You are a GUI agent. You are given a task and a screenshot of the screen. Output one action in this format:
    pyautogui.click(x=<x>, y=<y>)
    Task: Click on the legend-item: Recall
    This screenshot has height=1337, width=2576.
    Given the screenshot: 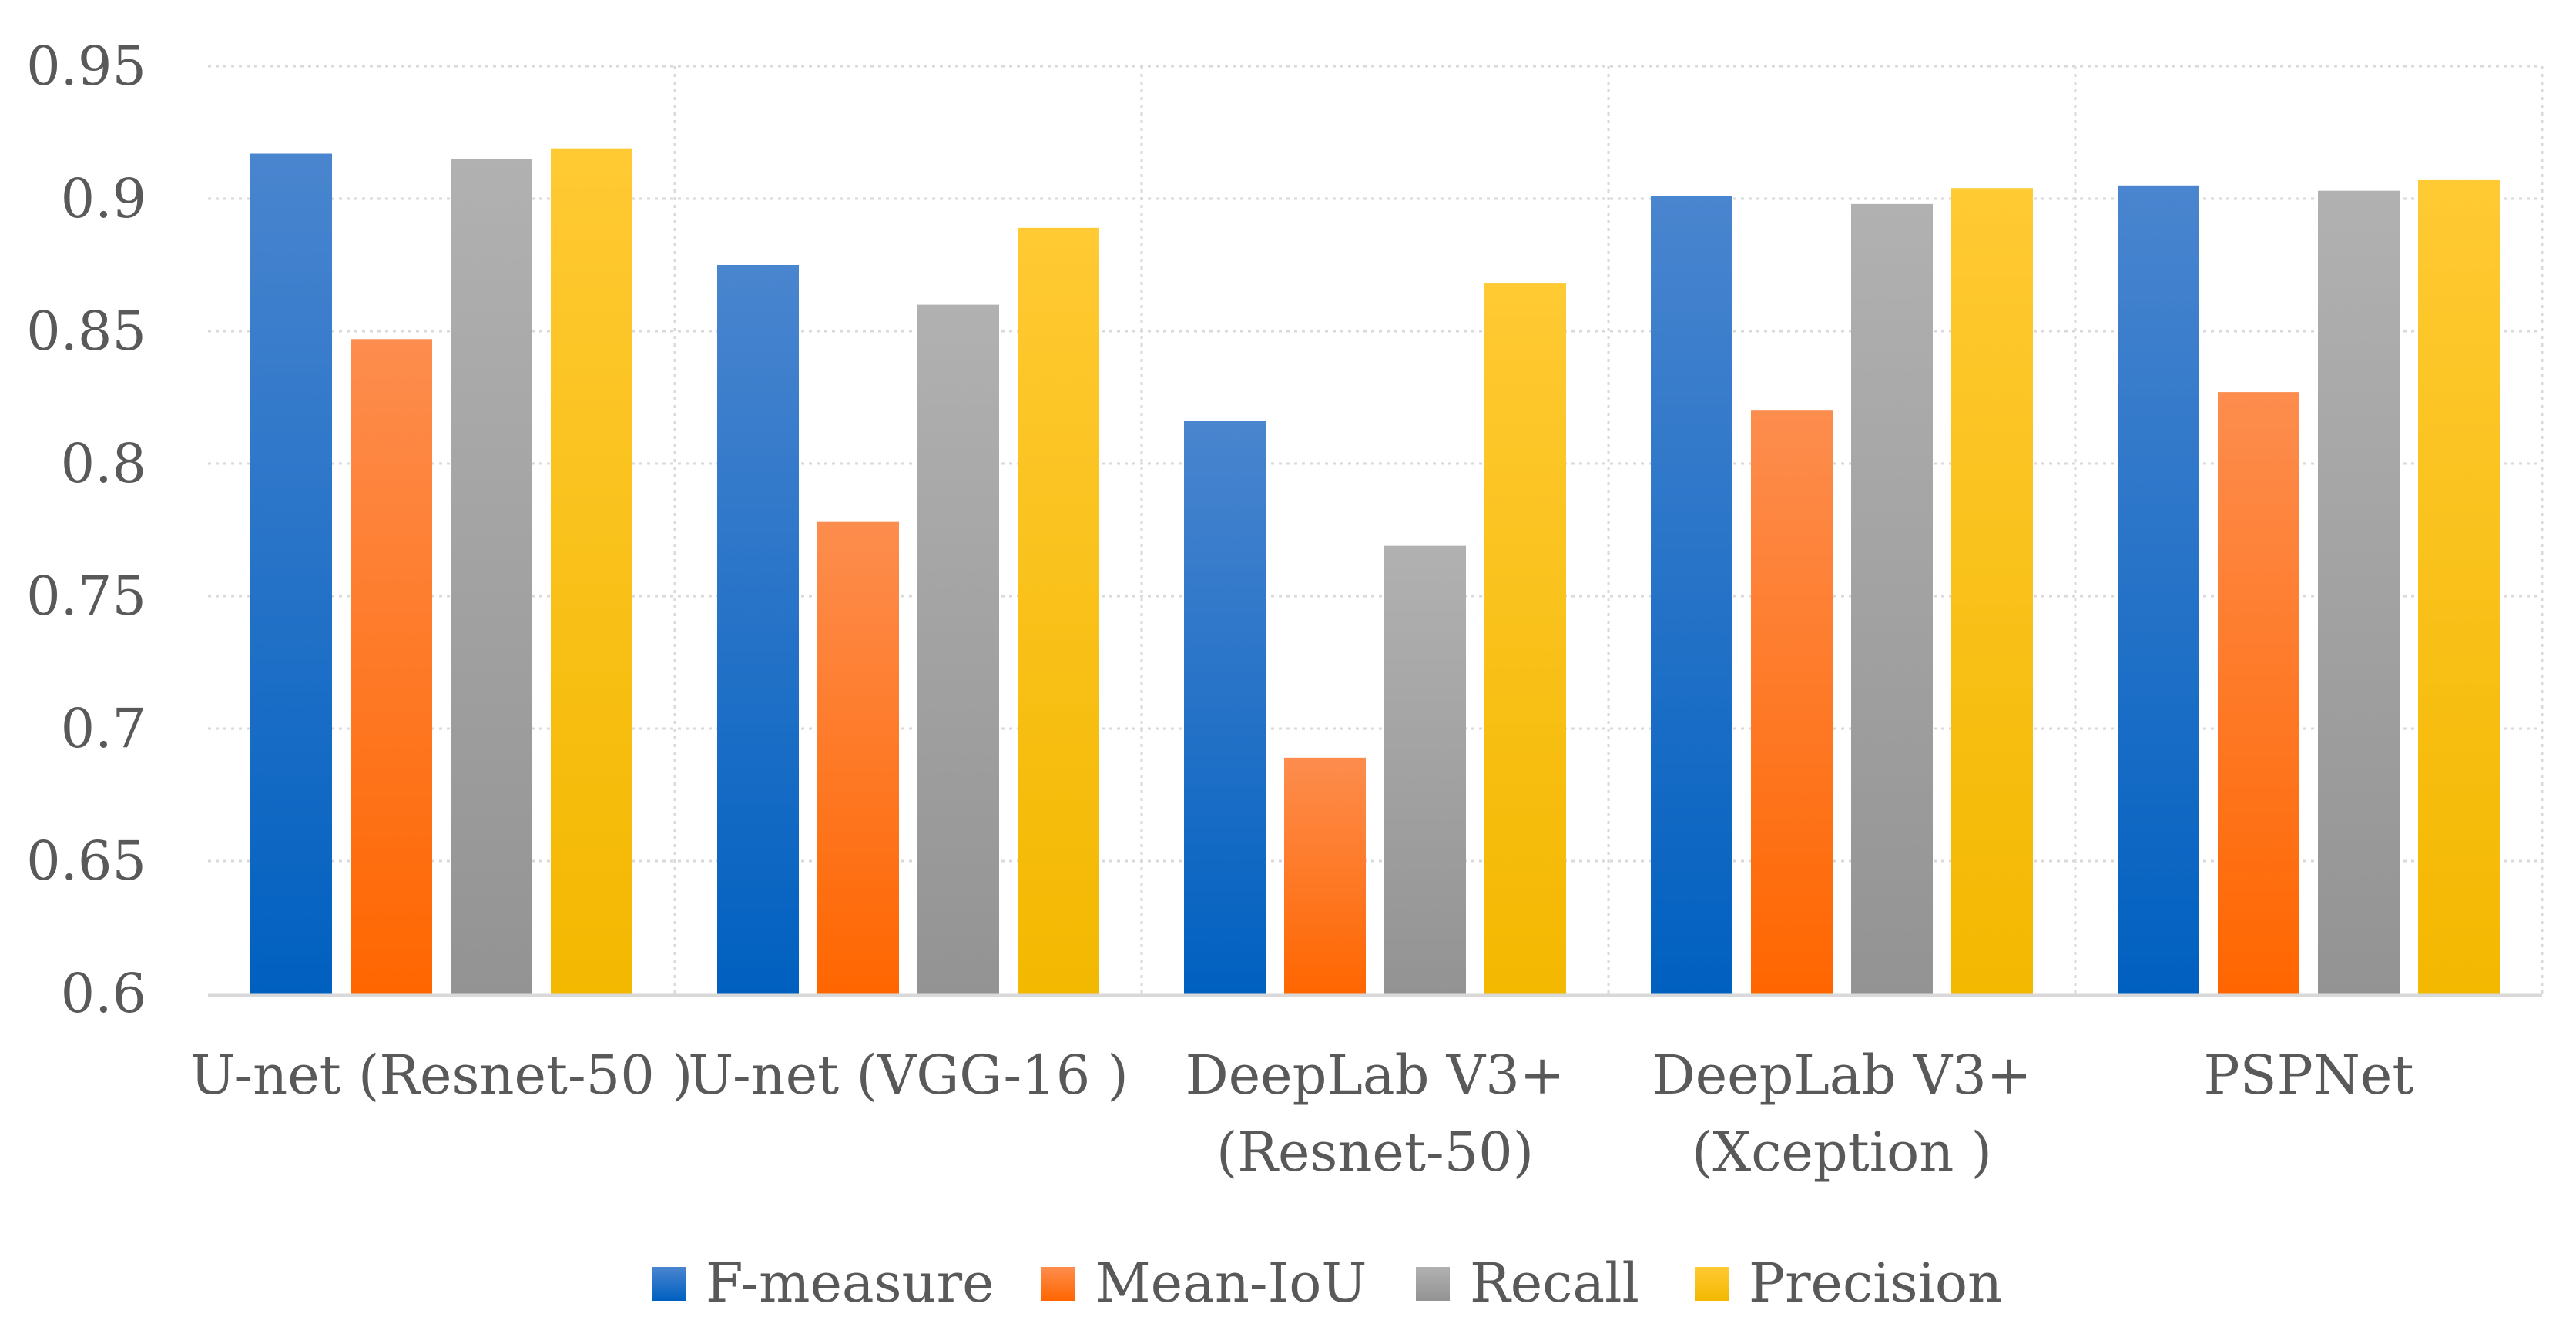 What is the action you would take?
    pyautogui.click(x=1527, y=1283)
    